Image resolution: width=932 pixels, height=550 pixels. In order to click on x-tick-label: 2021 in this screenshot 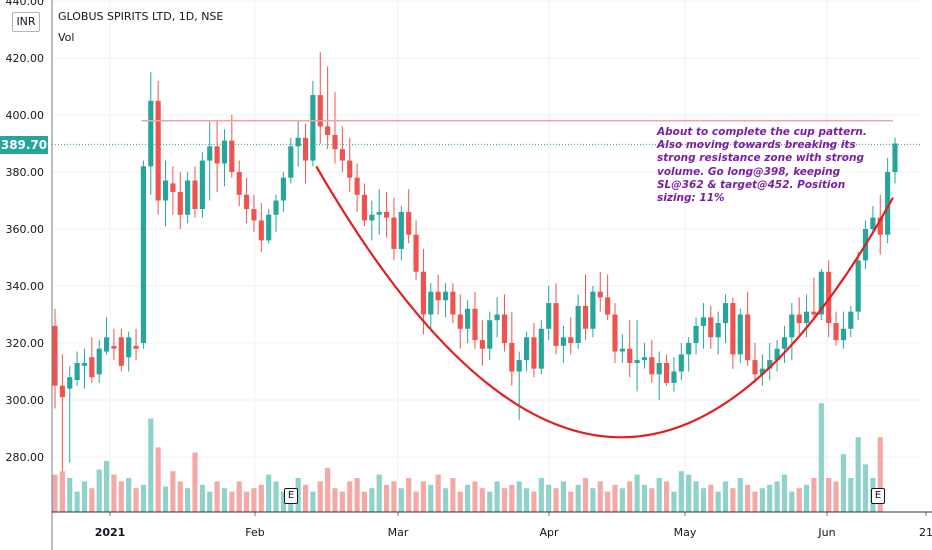, I will do `click(110, 532)`.